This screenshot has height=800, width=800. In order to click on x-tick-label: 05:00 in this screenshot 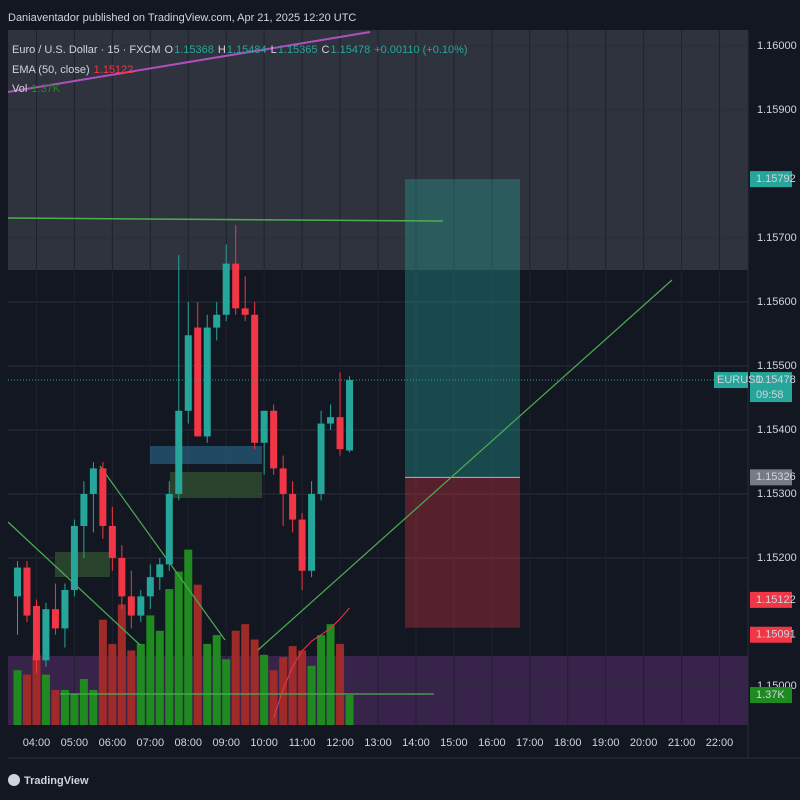, I will do `click(75, 743)`.